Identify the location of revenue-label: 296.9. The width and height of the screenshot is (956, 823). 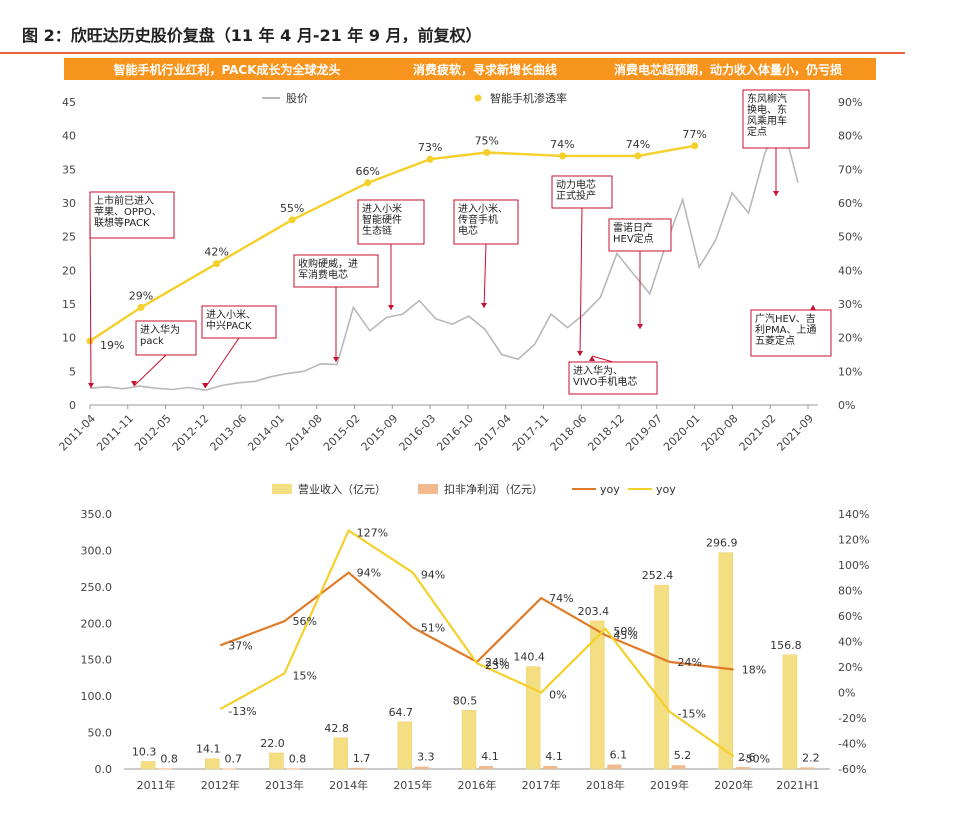
(722, 543).